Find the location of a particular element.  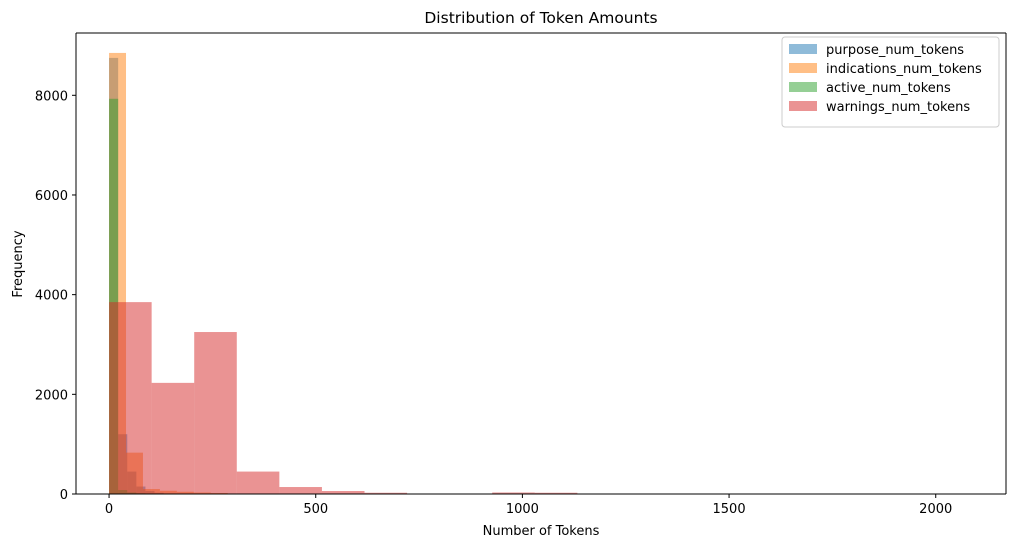

chart-title: Distribution of Token Amounts is located at coordinates (540, 18).